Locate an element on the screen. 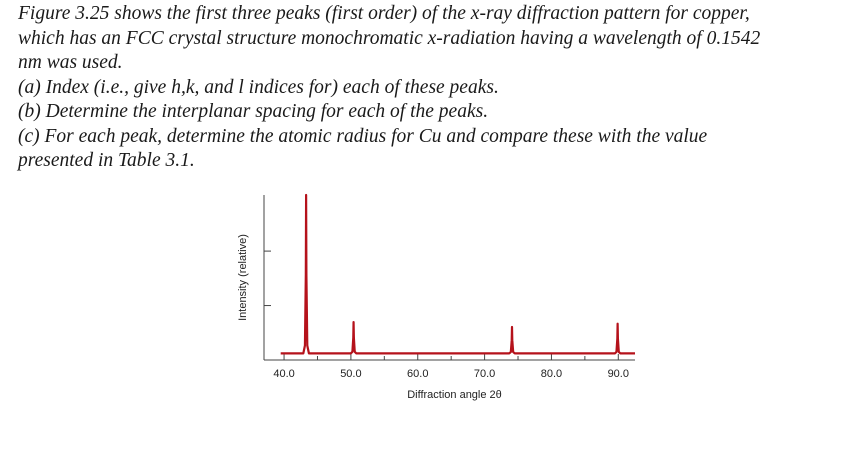  chart-ticks is located at coordinates (441, 305).